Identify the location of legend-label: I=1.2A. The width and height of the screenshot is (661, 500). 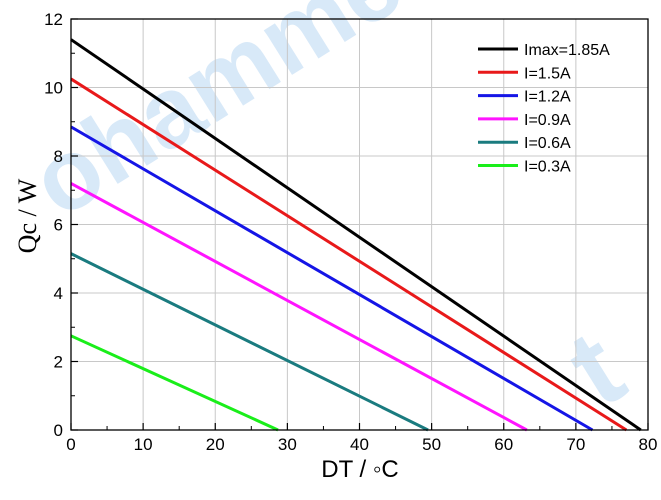
(547, 97).